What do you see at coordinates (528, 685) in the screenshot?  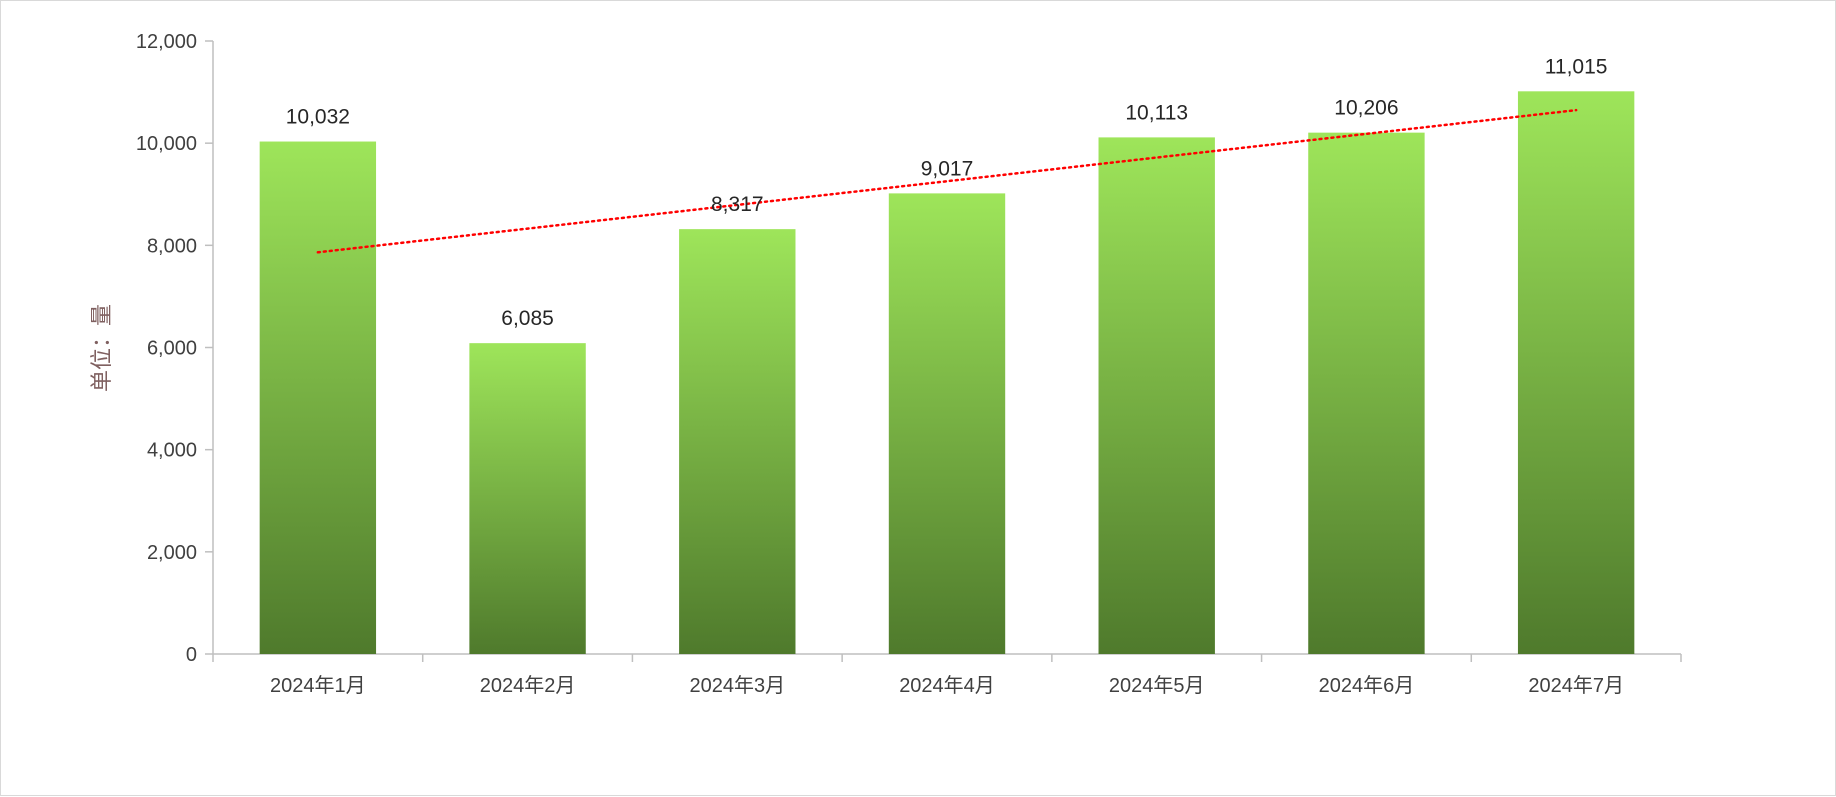 I see `x-tick-label: 2024年2月` at bounding box center [528, 685].